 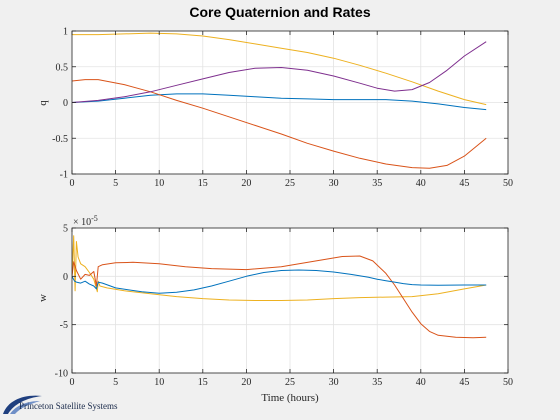 What do you see at coordinates (60, 139) in the screenshot?
I see `y-tick-label: -0.5` at bounding box center [60, 139].